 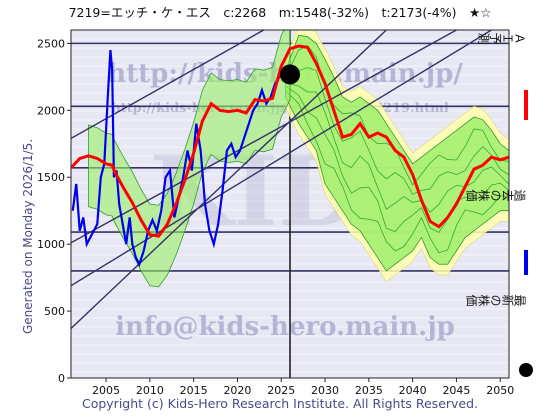 I want to click on legend-label: 最新の株価, so click(x=496, y=300).